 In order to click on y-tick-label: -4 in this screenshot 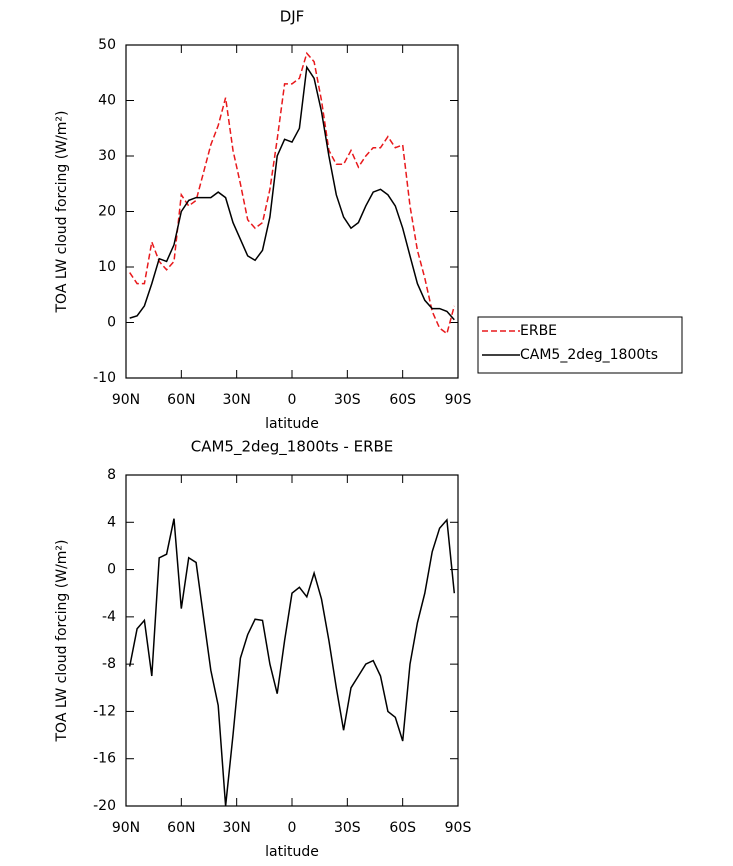, I will do `click(109, 617)`.